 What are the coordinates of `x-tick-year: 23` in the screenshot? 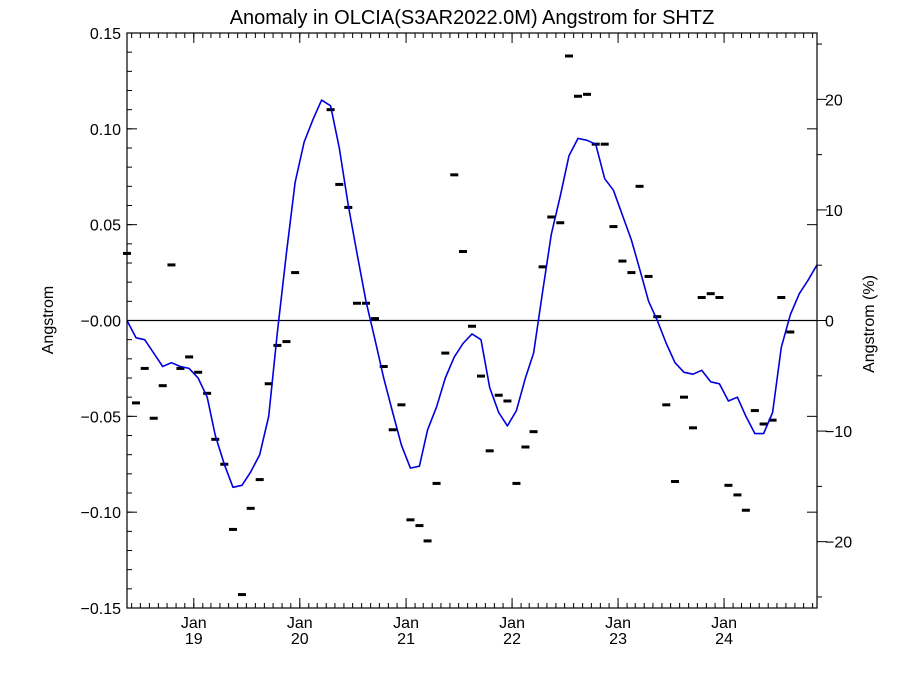 It's located at (618, 639).